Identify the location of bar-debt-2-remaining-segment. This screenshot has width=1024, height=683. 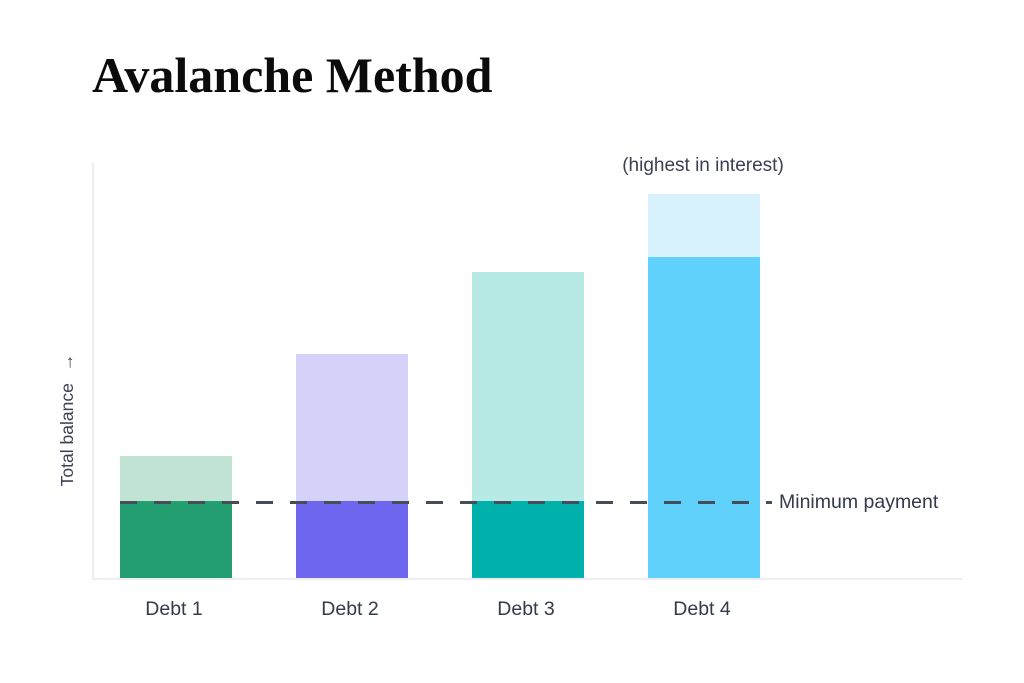
(352, 427).